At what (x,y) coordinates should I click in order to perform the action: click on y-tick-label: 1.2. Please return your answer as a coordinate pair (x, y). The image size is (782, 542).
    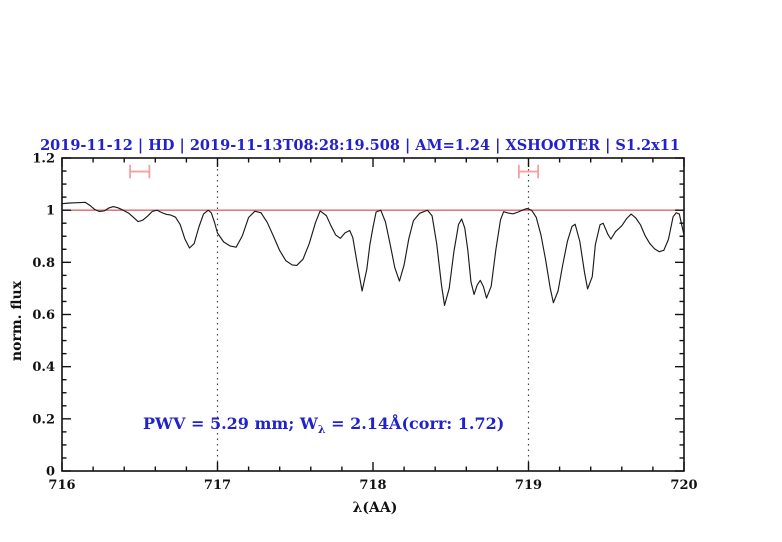
    Looking at the image, I should click on (43, 159).